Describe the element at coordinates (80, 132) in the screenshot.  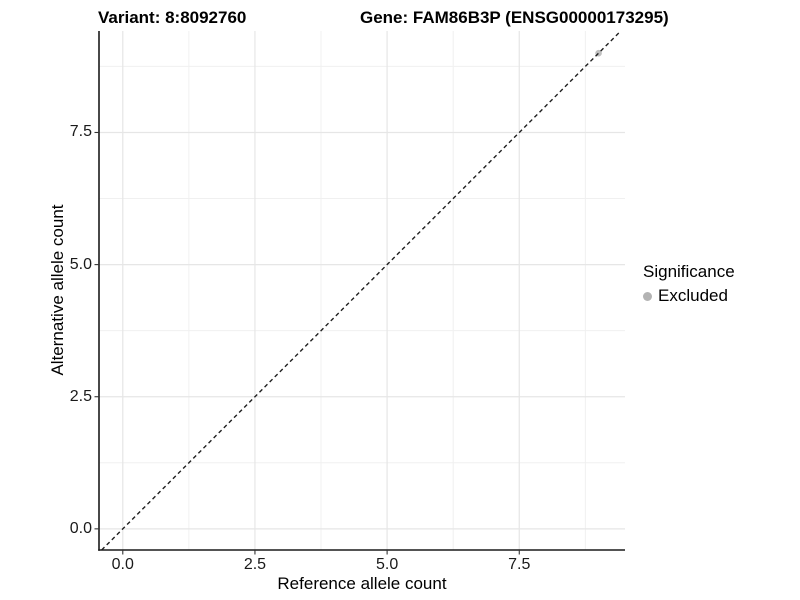
I see `y-tick-label: 7.5` at that location.